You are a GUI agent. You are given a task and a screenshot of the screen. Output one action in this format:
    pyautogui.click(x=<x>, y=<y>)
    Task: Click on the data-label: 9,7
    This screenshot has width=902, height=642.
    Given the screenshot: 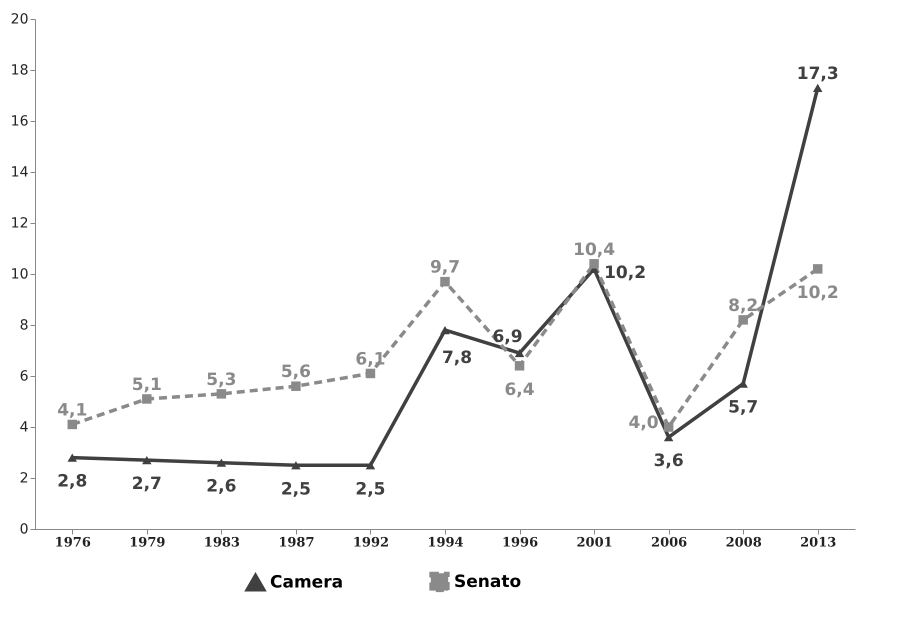 What is the action you would take?
    pyautogui.click(x=445, y=268)
    